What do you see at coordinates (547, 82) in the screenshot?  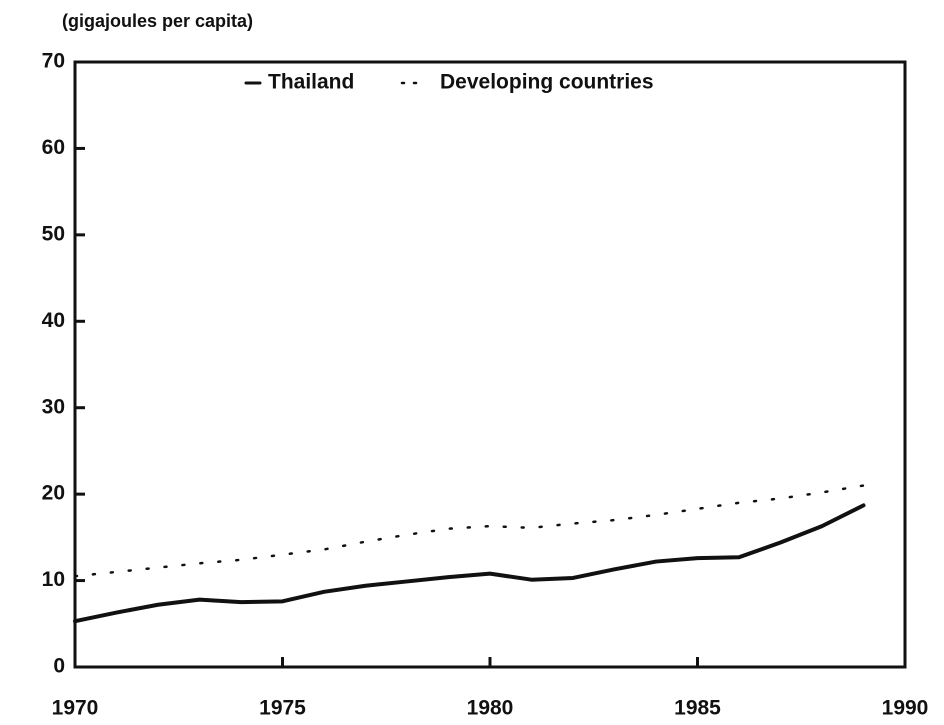 I see `legend-label: Developing countries` at bounding box center [547, 82].